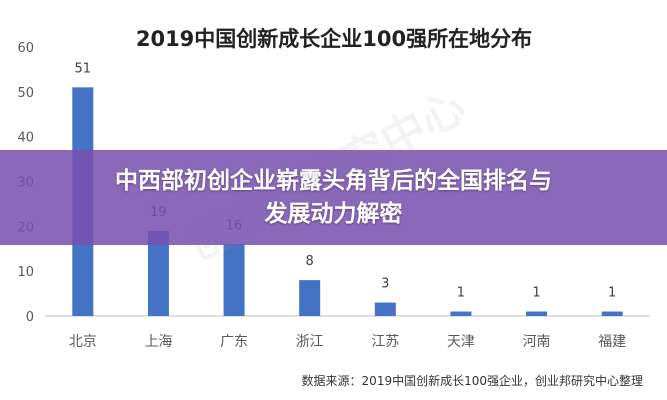 The height and width of the screenshot is (400, 667). Describe the element at coordinates (385, 342) in the screenshot. I see `x-tick-label: 江苏` at that location.